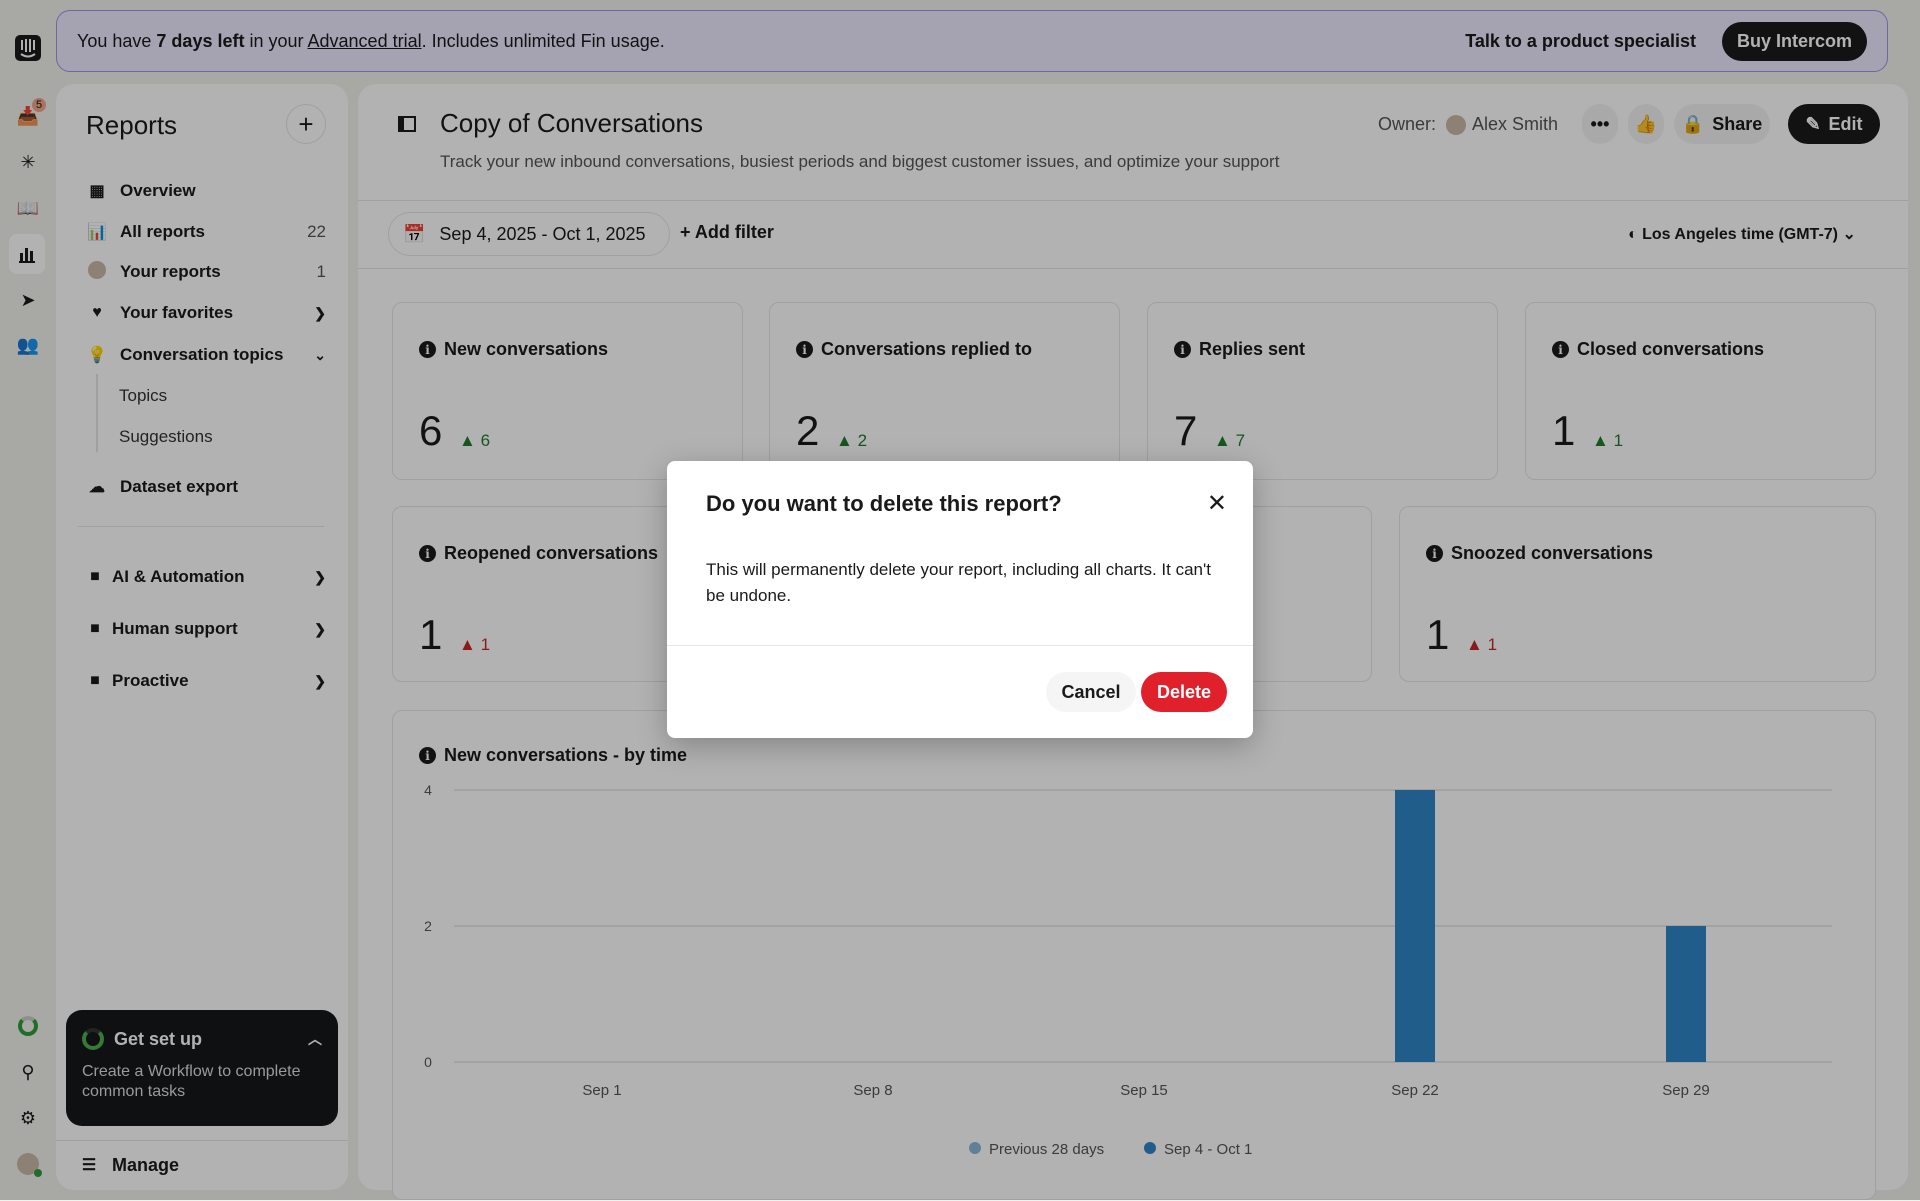  What do you see at coordinates (306, 124) in the screenshot?
I see `new-report-button: +` at bounding box center [306, 124].